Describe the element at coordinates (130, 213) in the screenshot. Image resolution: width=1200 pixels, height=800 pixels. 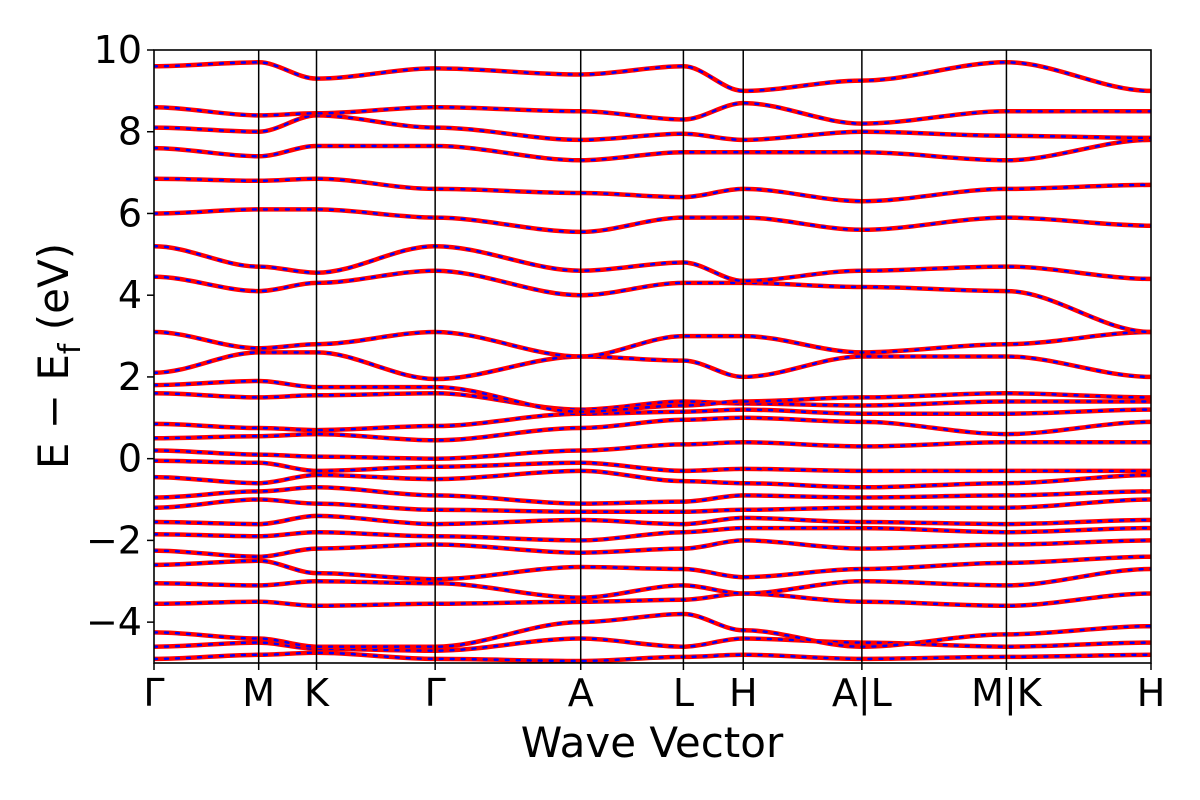
I see `y-tick-label: 6` at that location.